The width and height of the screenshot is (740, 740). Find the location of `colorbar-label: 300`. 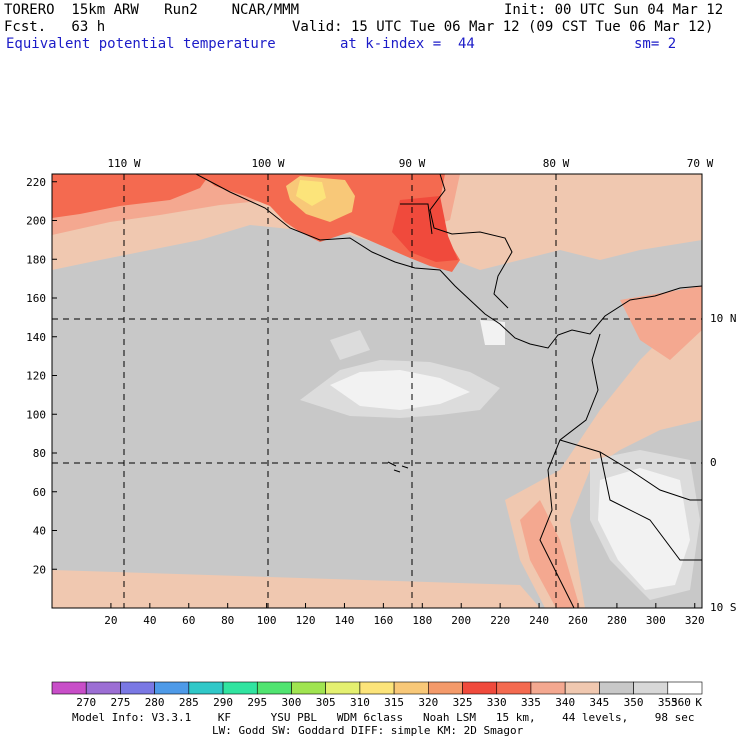

colorbar-label: 300 is located at coordinates (292, 702).